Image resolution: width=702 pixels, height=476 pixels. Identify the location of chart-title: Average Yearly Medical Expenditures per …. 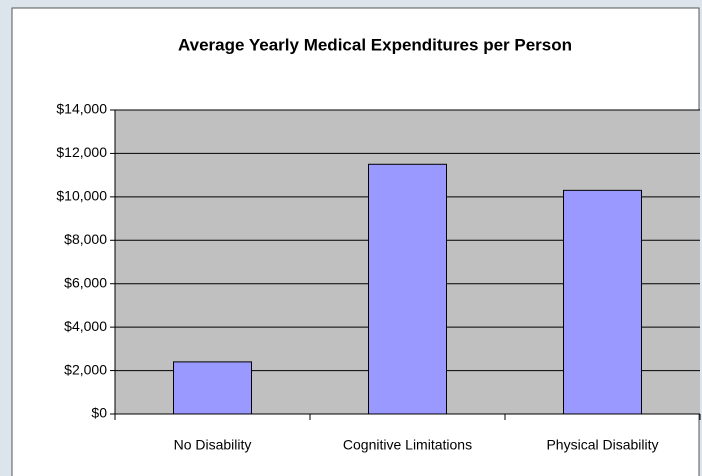
(375, 44).